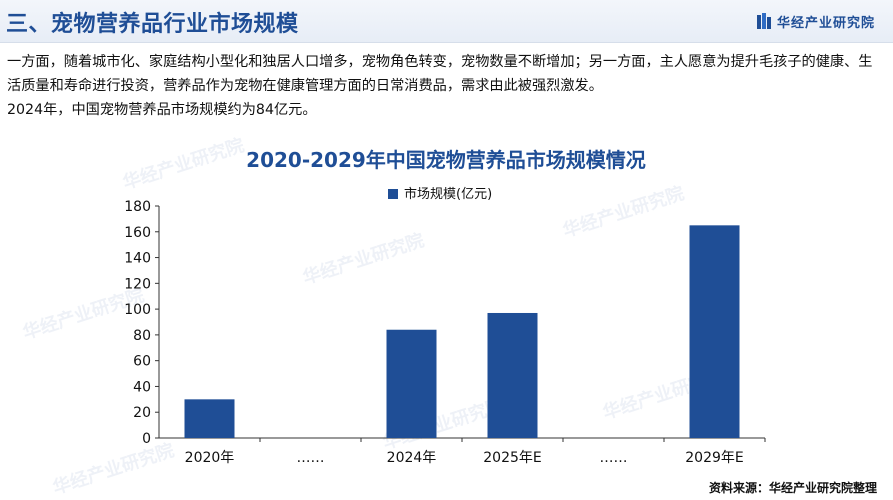 Image resolution: width=893 pixels, height=500 pixels. Describe the element at coordinates (763, 21) in the screenshot. I see `brand-logo-icon` at that location.